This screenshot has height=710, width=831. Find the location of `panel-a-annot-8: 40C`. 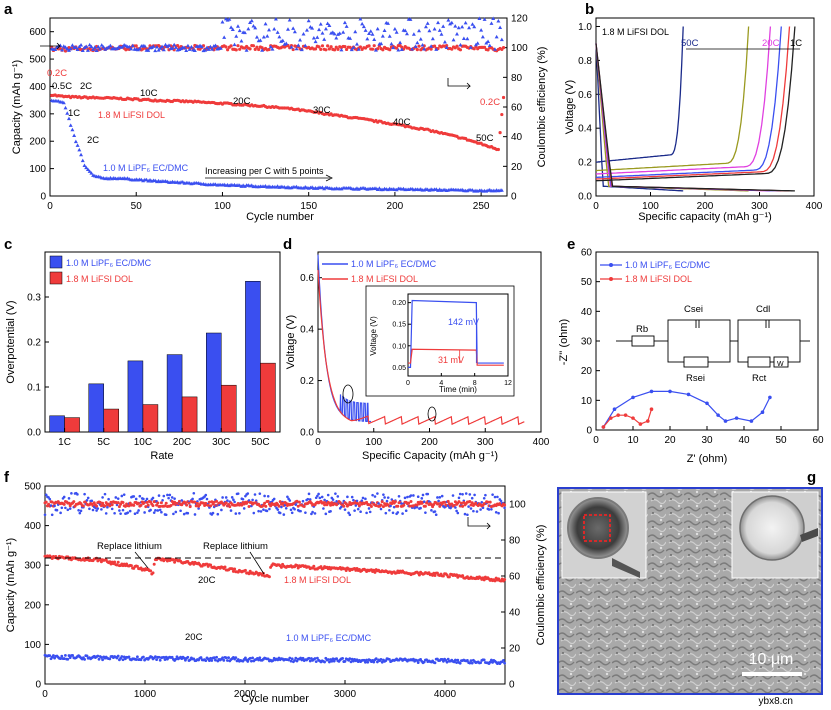

panel-a-annot-8: 40C is located at coordinates (402, 122).